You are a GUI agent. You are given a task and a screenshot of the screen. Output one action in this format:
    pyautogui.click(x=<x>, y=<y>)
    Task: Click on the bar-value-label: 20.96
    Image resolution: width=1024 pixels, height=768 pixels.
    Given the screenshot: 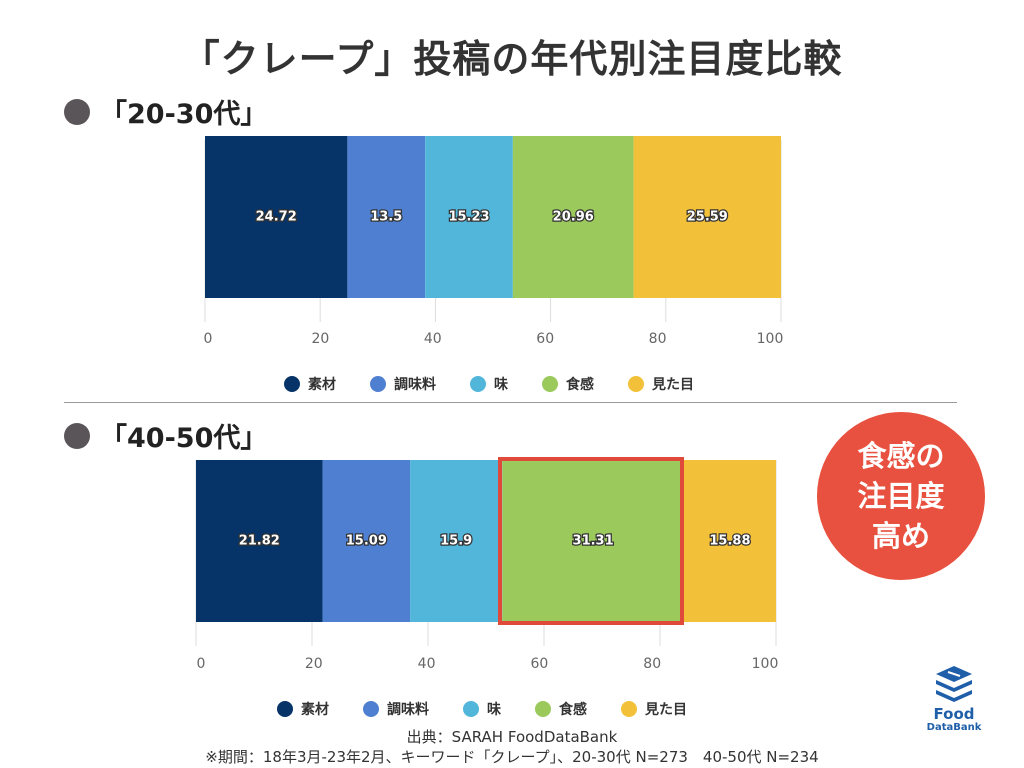 What is the action you would take?
    pyautogui.click(x=573, y=217)
    